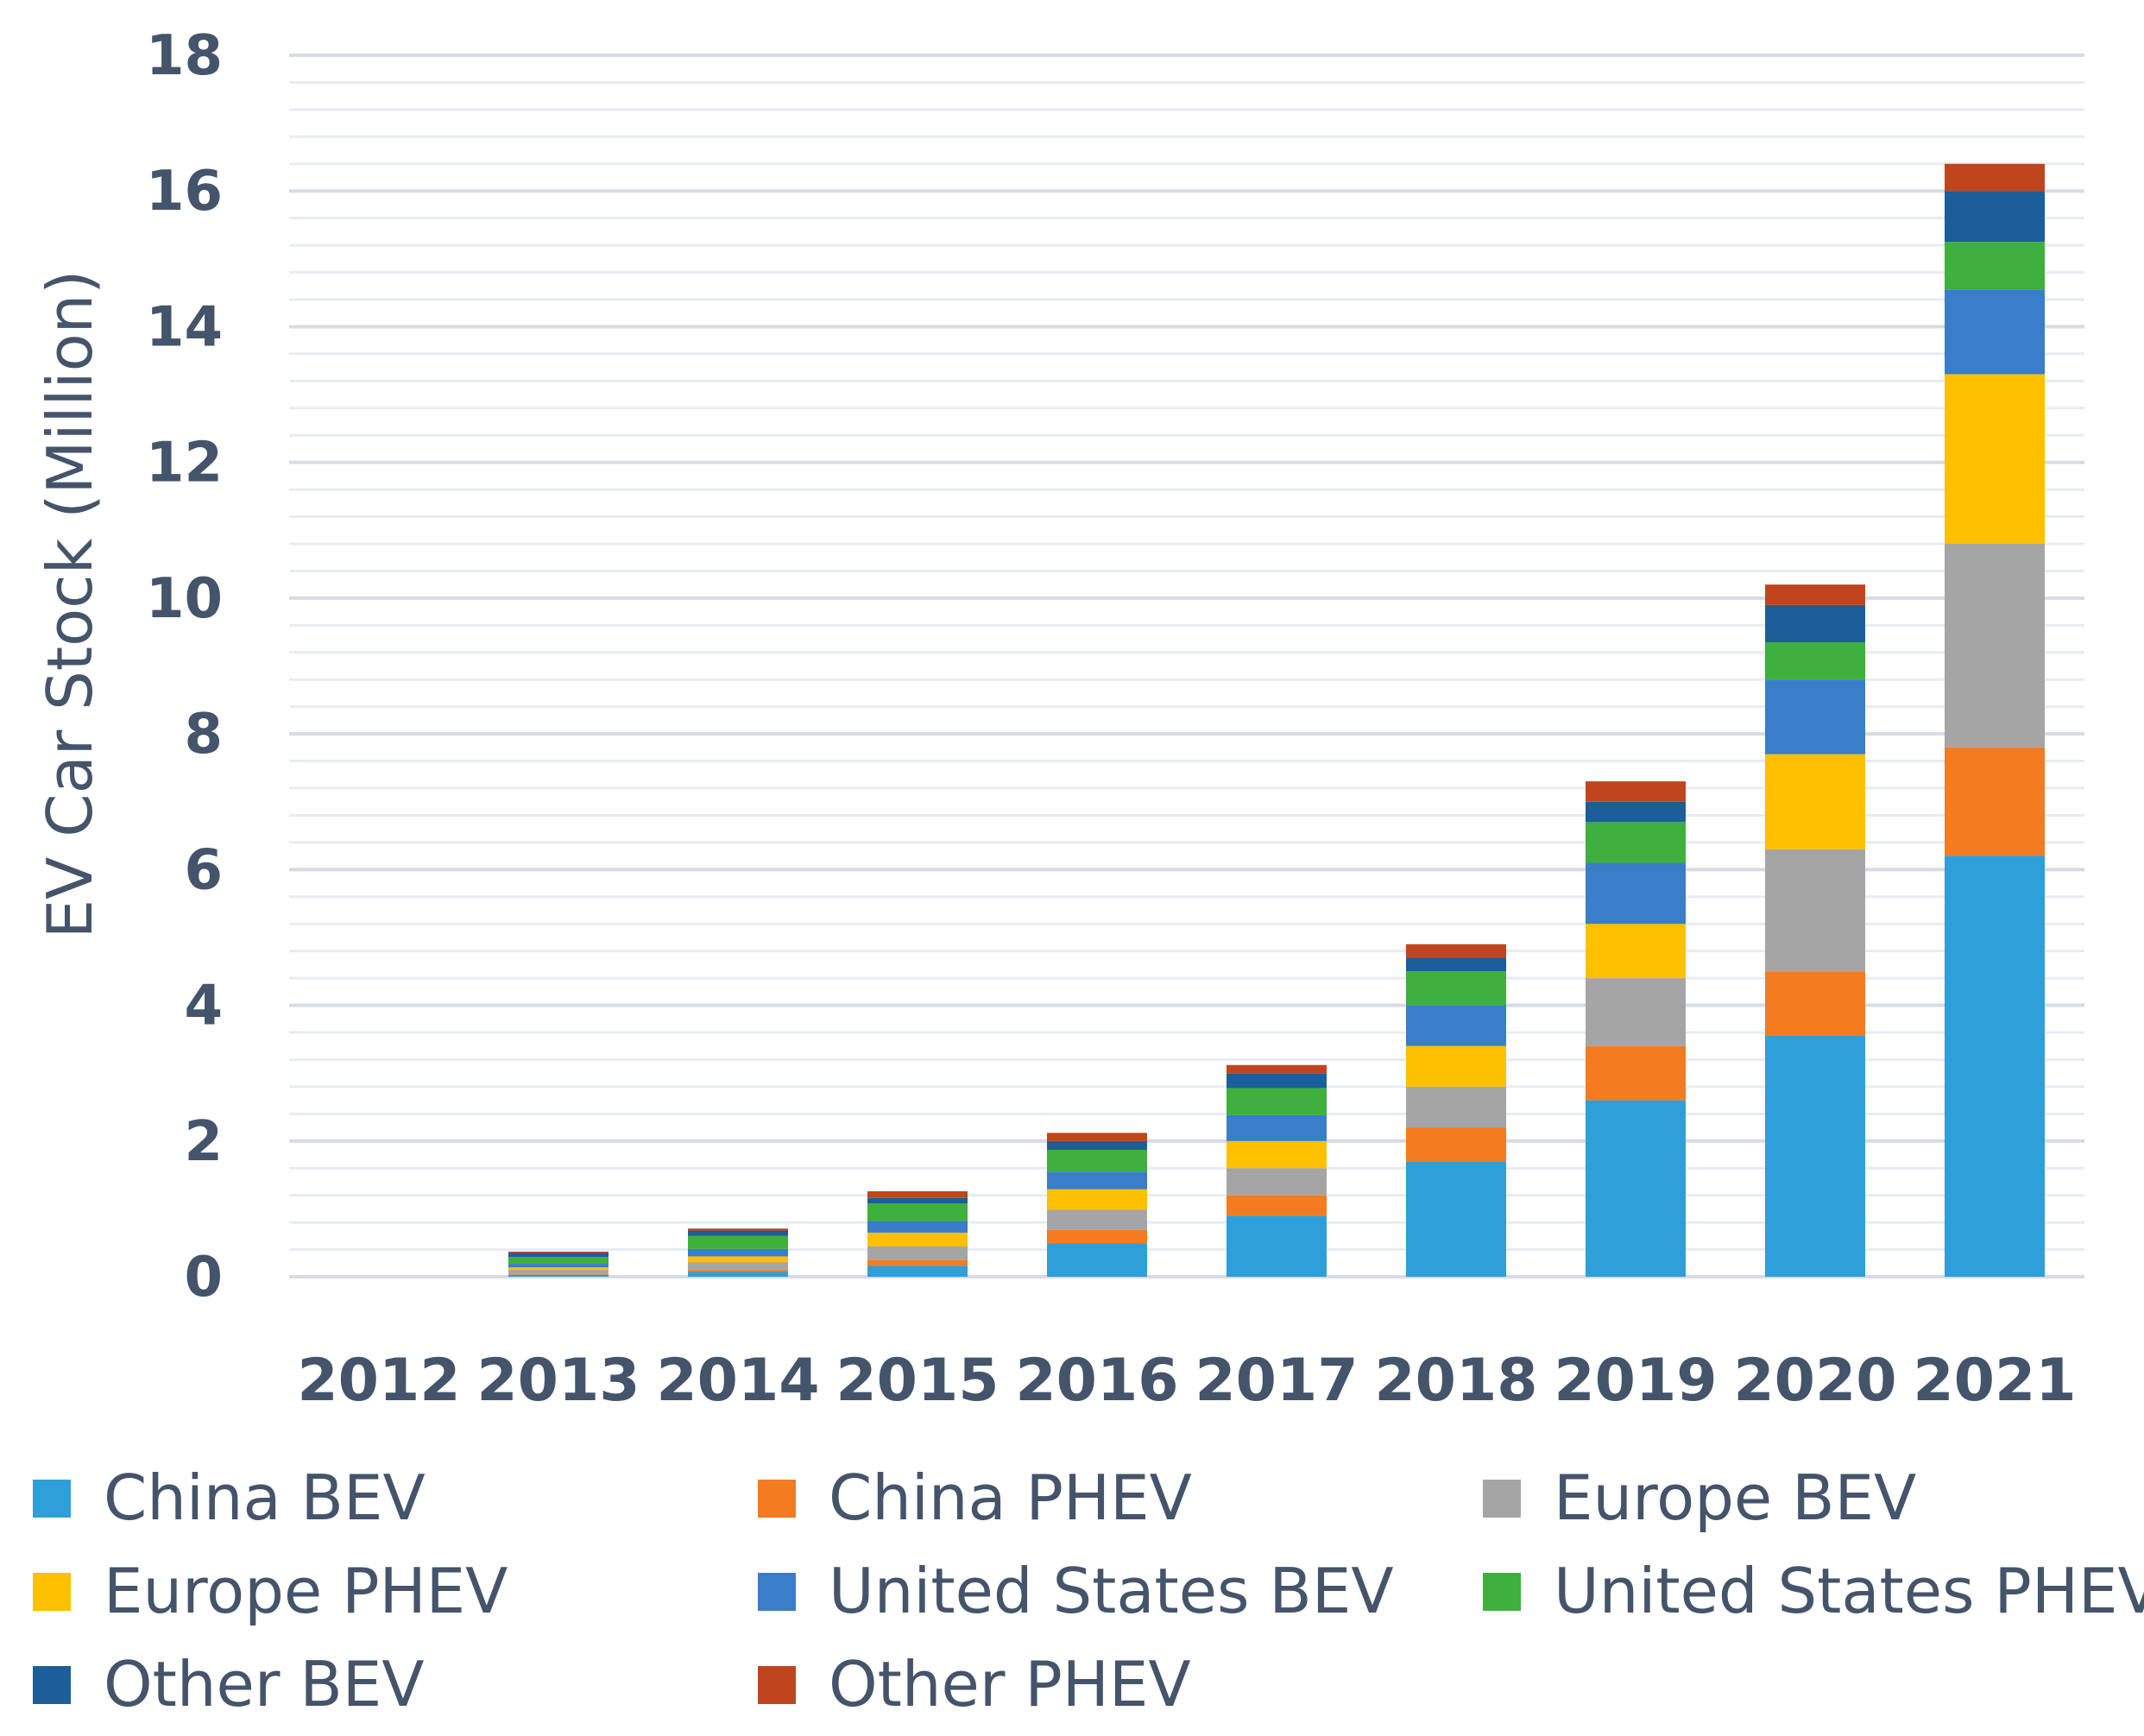 The image size is (2144, 1736). Describe the element at coordinates (203, 735) in the screenshot. I see `y-tick-label: 8` at that location.